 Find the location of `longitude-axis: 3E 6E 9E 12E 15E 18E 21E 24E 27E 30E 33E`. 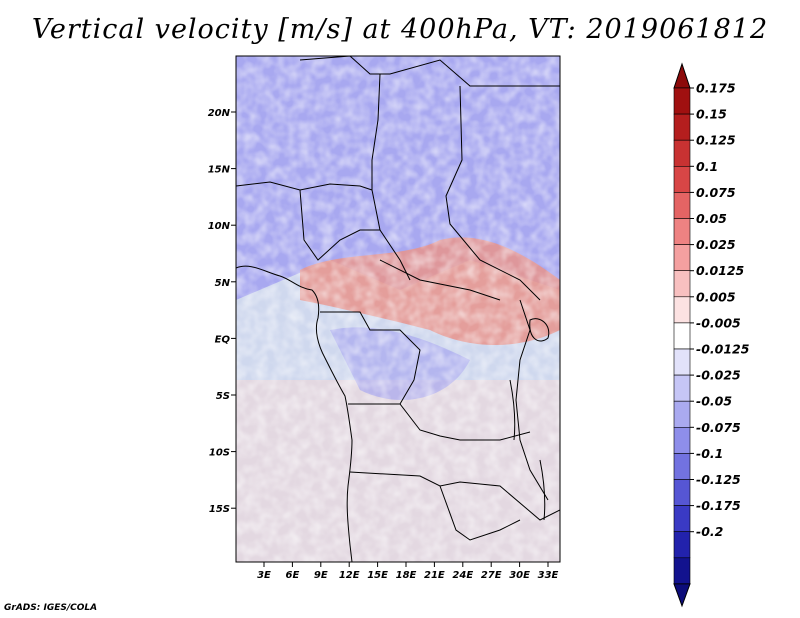

longitude-axis: 3E 6E 9E 12E 15E 18E 21E 24E 27E 30E 33E is located at coordinates (408, 571).